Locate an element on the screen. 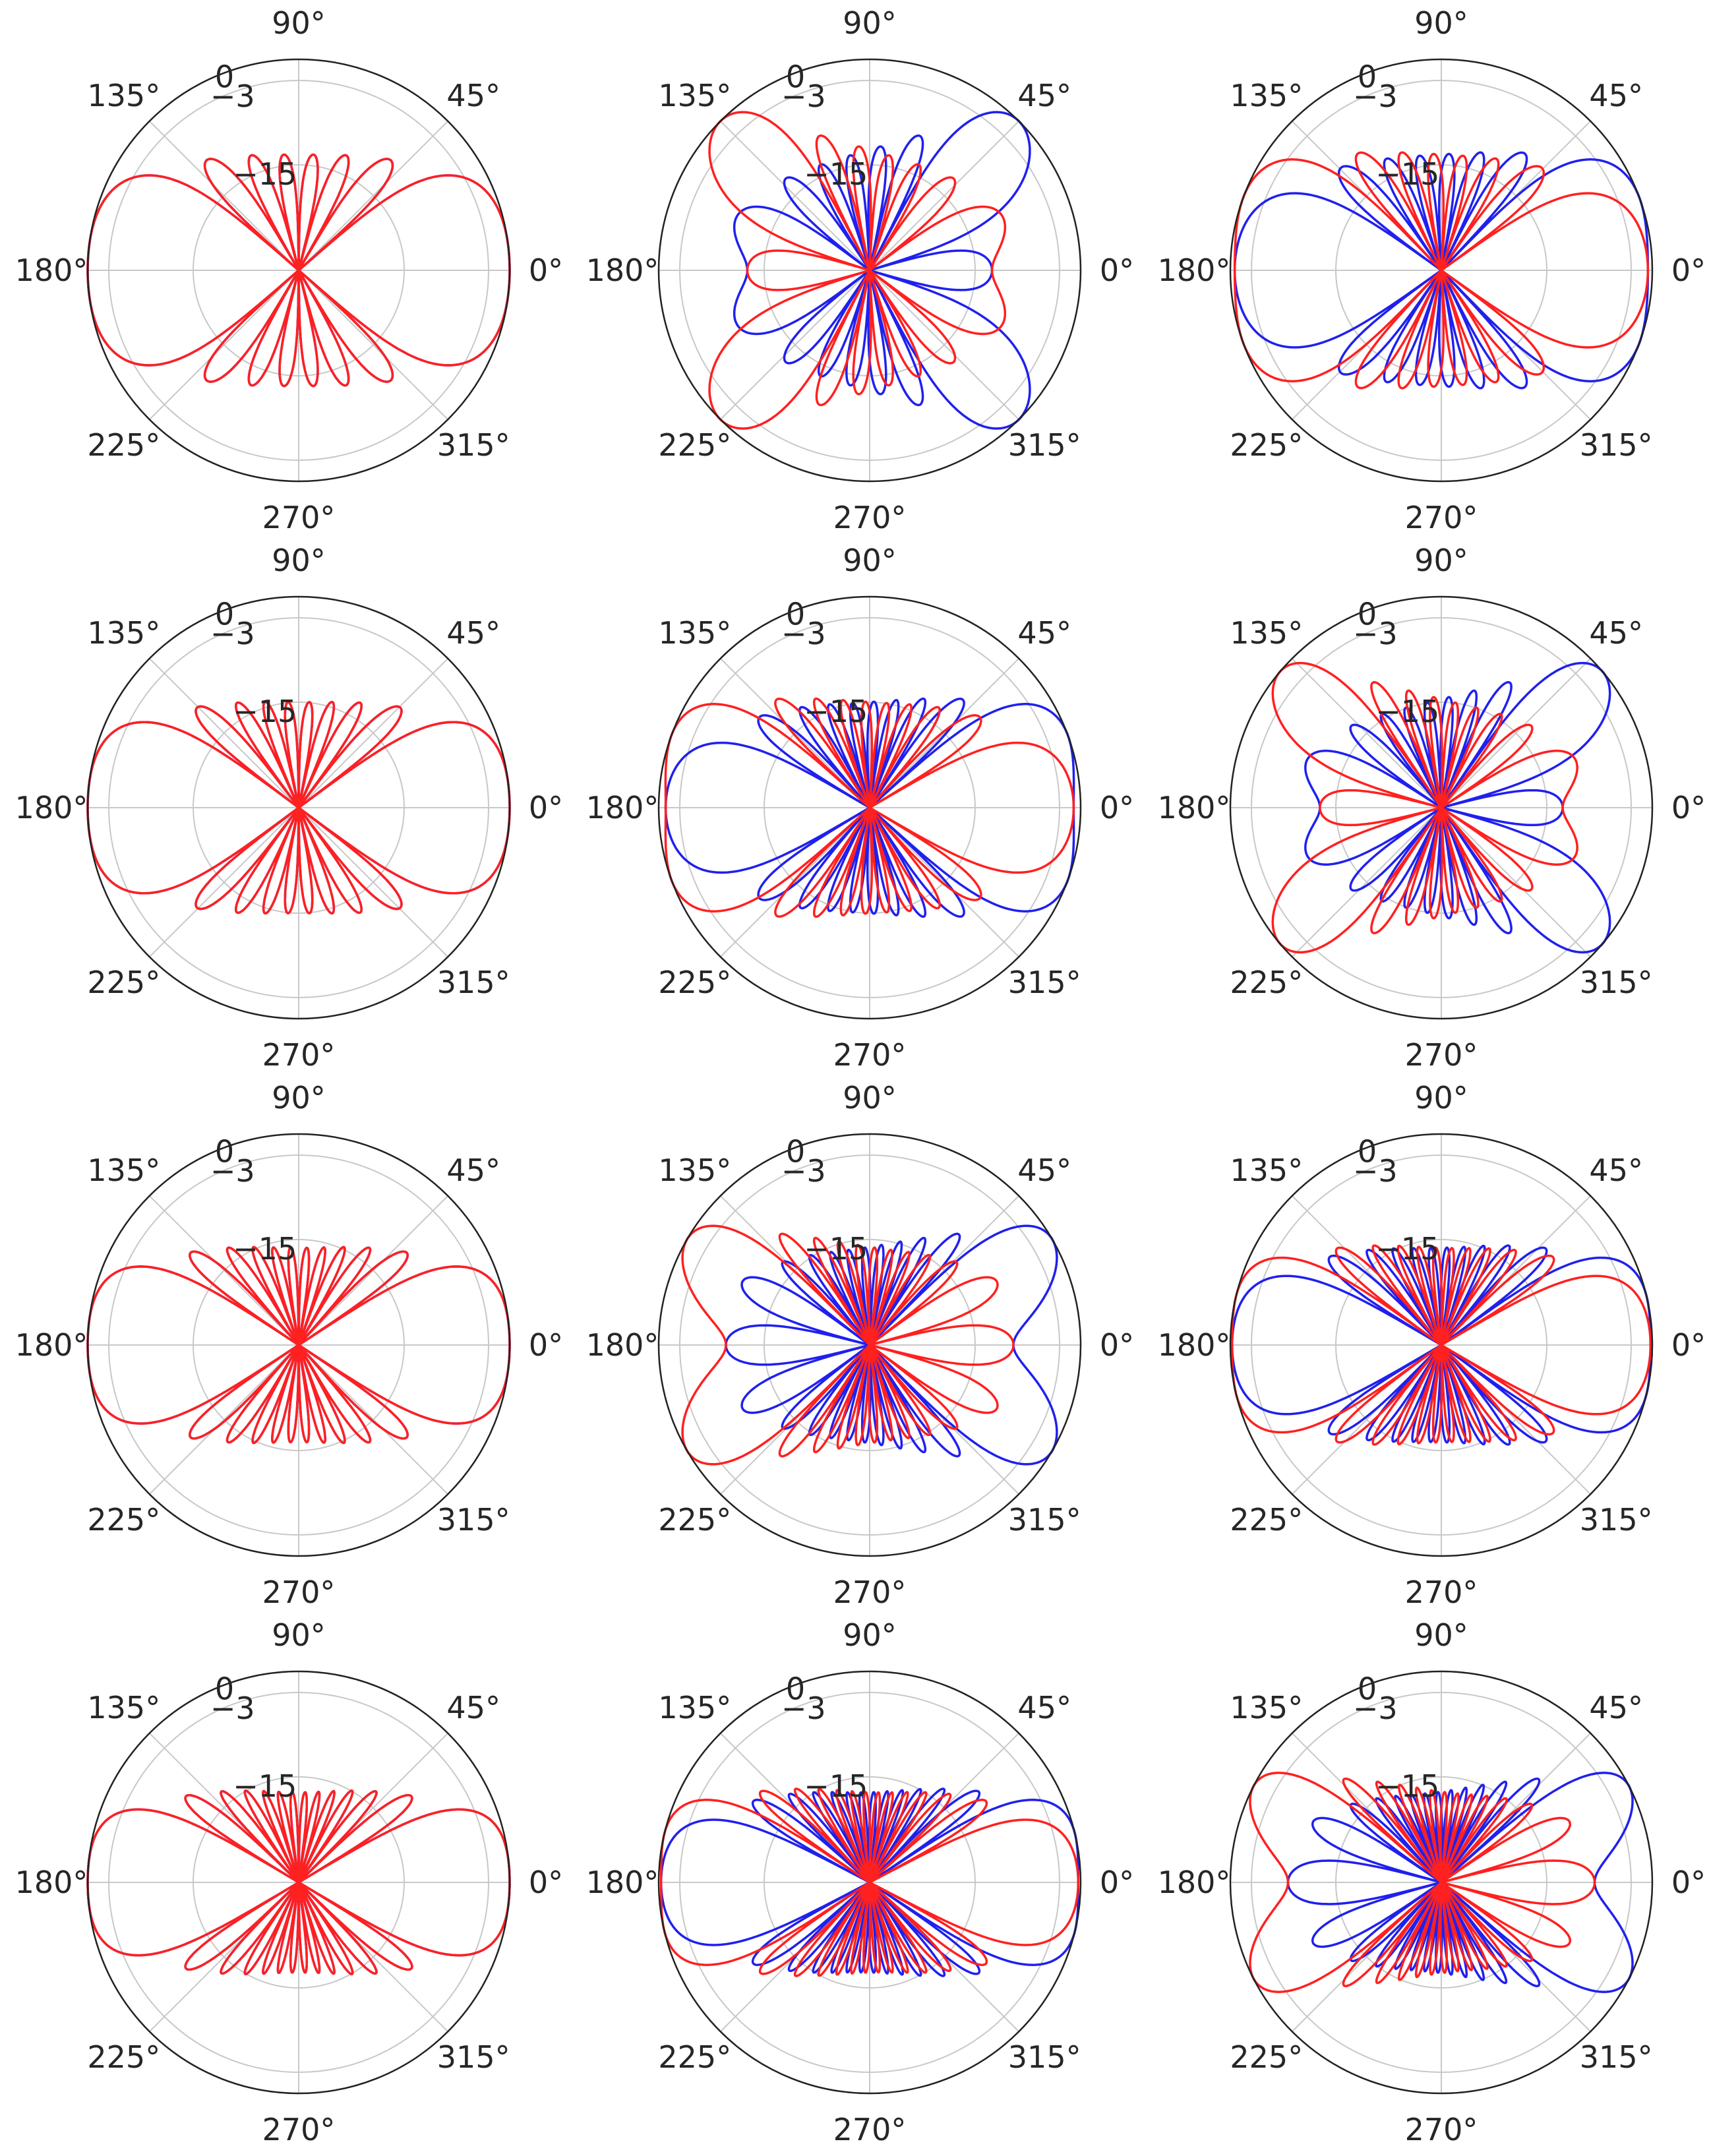 The width and height of the screenshot is (1709, 2156). polar-panel-2: 0° 45° 90° 135° 180° 225° 270° 315° 0−3 −15 is located at coordinates (860, 270).